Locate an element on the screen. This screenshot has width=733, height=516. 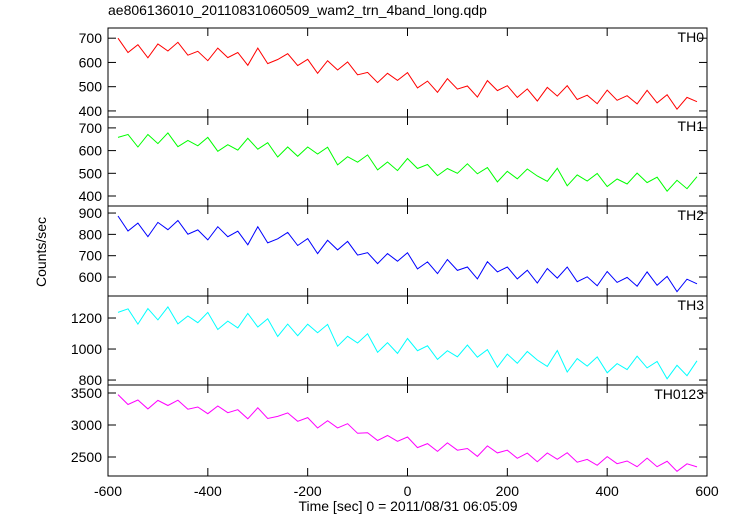
panel-label: TH2 is located at coordinates (691, 215).